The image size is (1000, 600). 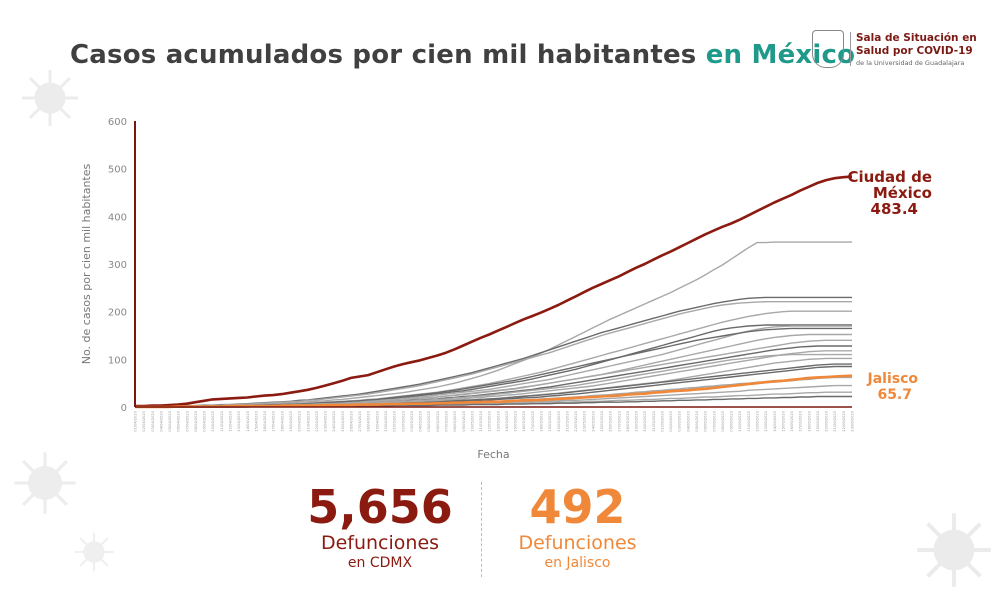 I want to click on x-tick-label: 11/04/2020, so click(x=222, y=420).